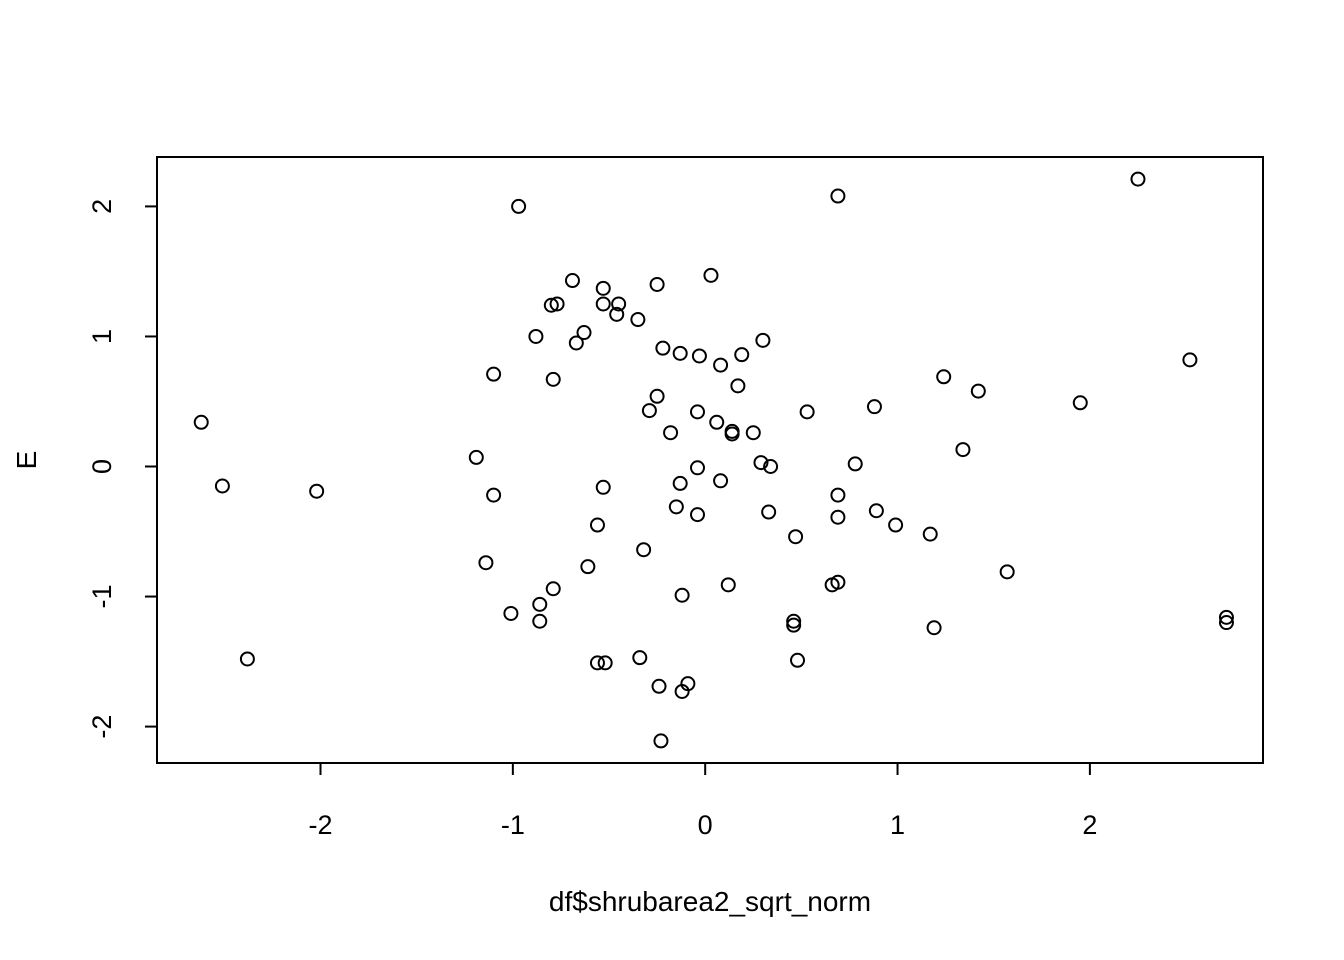  I want to click on x-axis: -2 -1 0 1 2, so click(702, 801).